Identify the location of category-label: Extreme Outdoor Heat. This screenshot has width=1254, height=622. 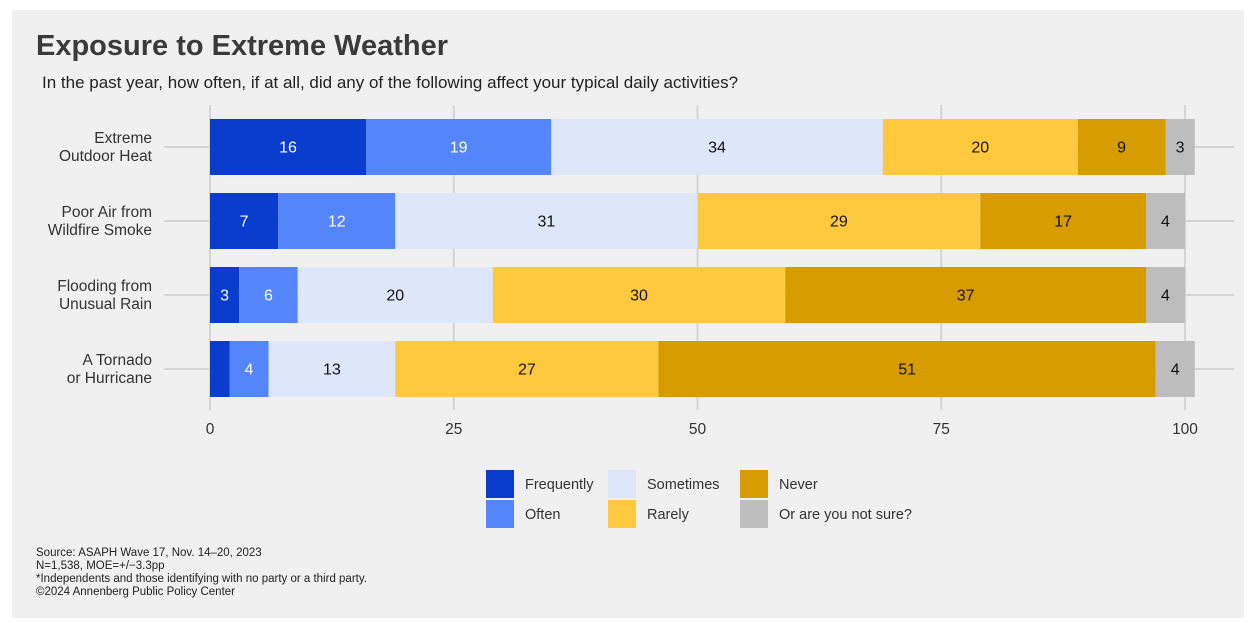
(106, 147).